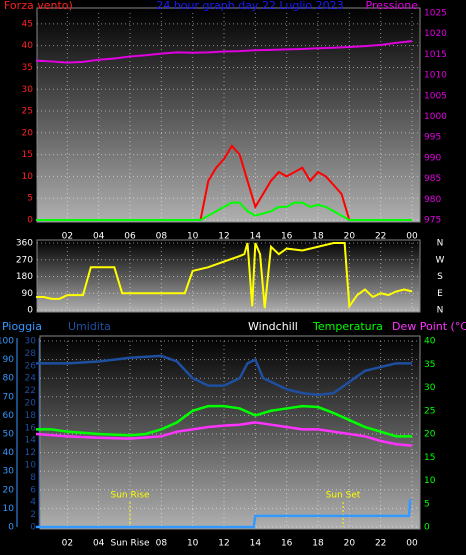 The image size is (466, 555). I want to click on y-tick-label: 16, so click(31, 428).